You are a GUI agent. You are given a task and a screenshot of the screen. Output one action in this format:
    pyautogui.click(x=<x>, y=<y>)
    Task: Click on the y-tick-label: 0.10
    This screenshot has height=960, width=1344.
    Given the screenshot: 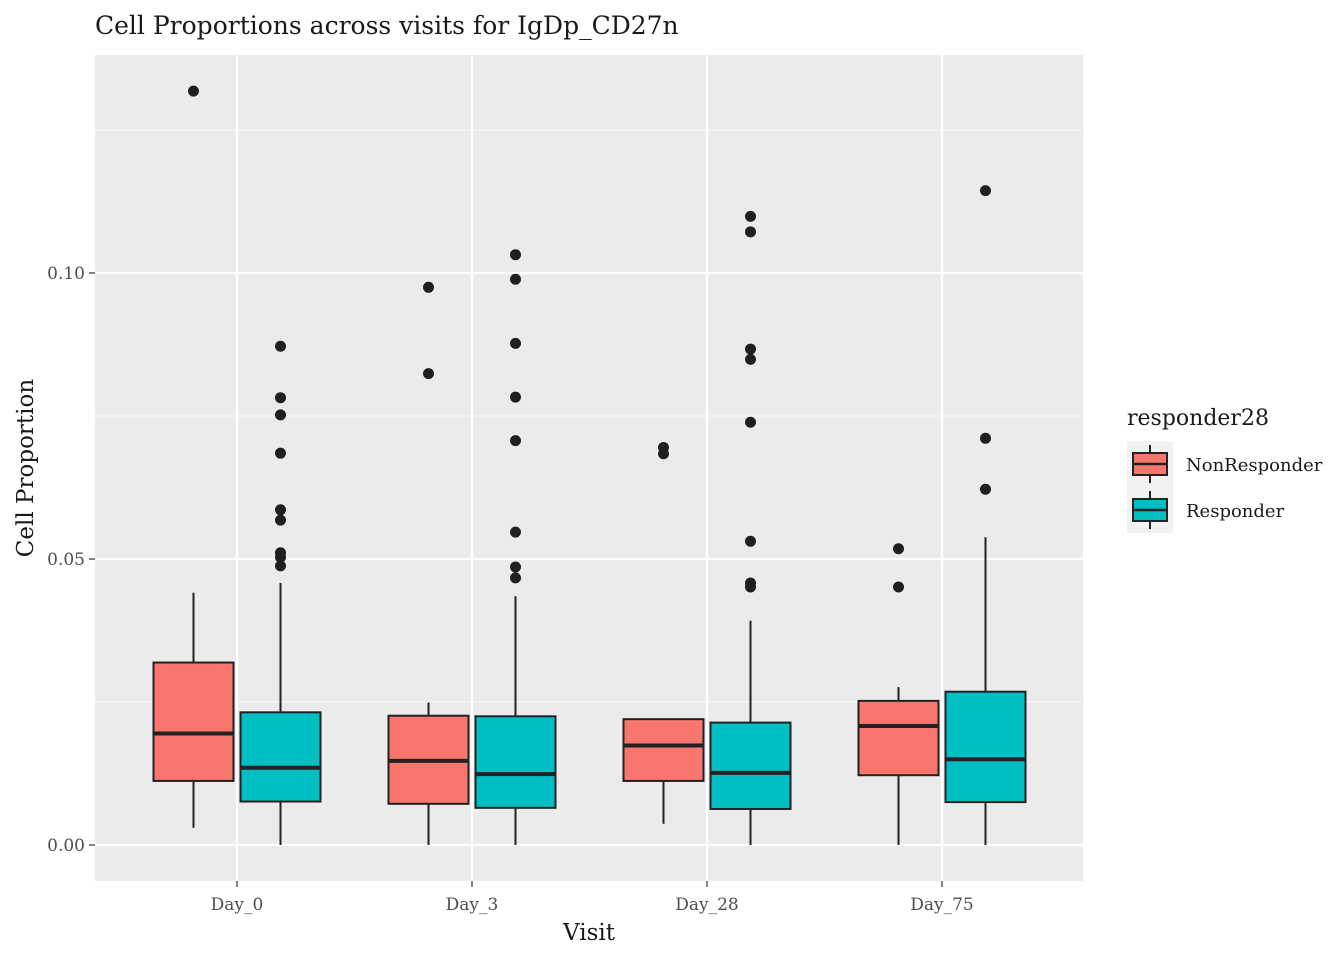 What is the action you would take?
    pyautogui.click(x=66, y=274)
    